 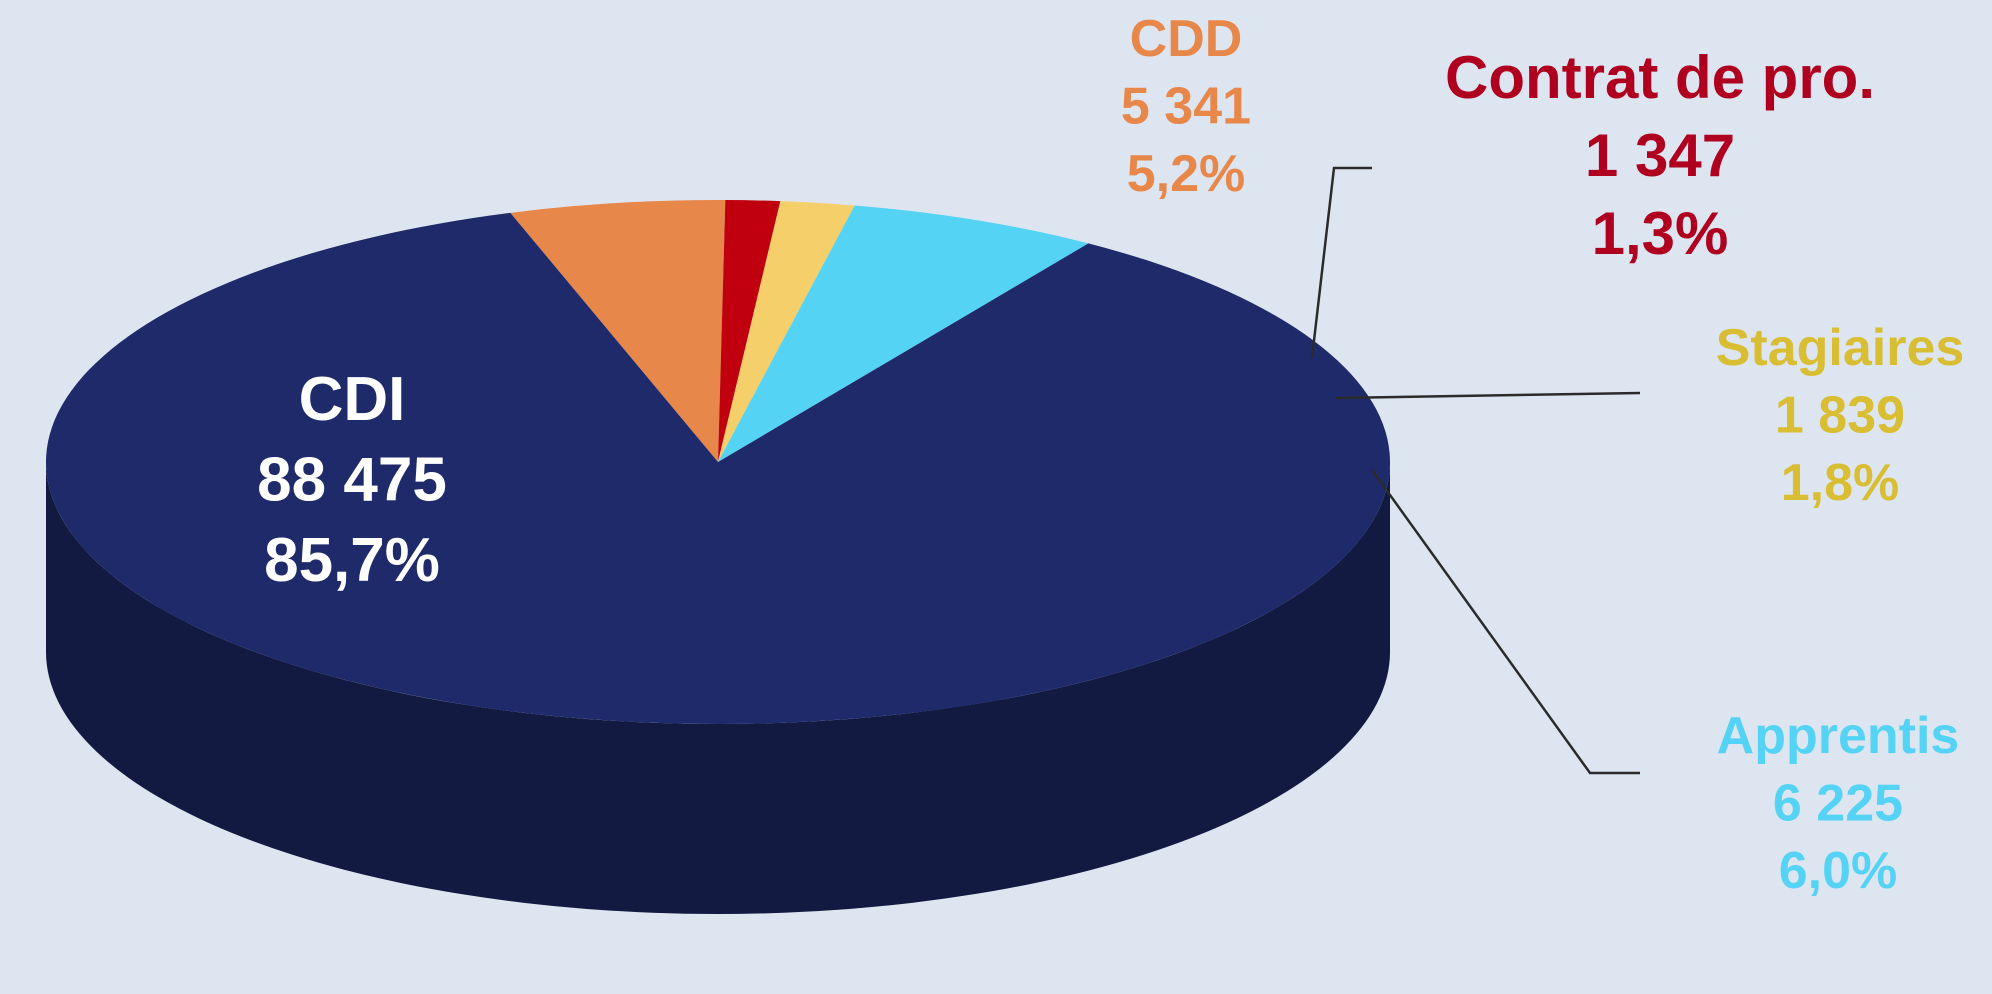 I want to click on slice-stagiaires, so click(x=786, y=331).